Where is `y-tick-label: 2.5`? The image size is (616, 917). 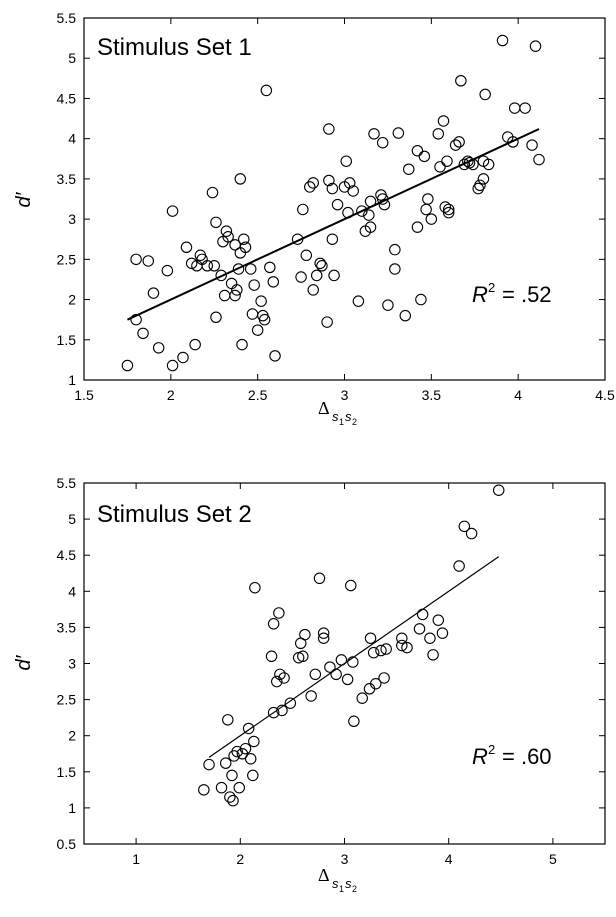
y-tick-label: 2.5 is located at coordinates (67, 700).